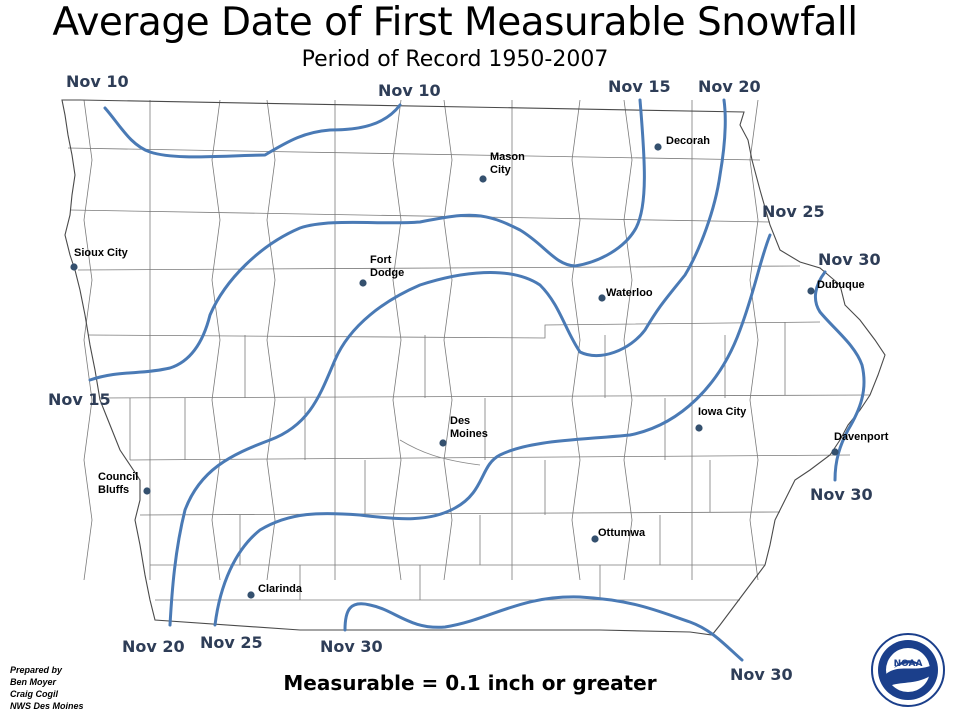 The height and width of the screenshot is (720, 960). I want to click on city-label: Sioux City, so click(101, 253).